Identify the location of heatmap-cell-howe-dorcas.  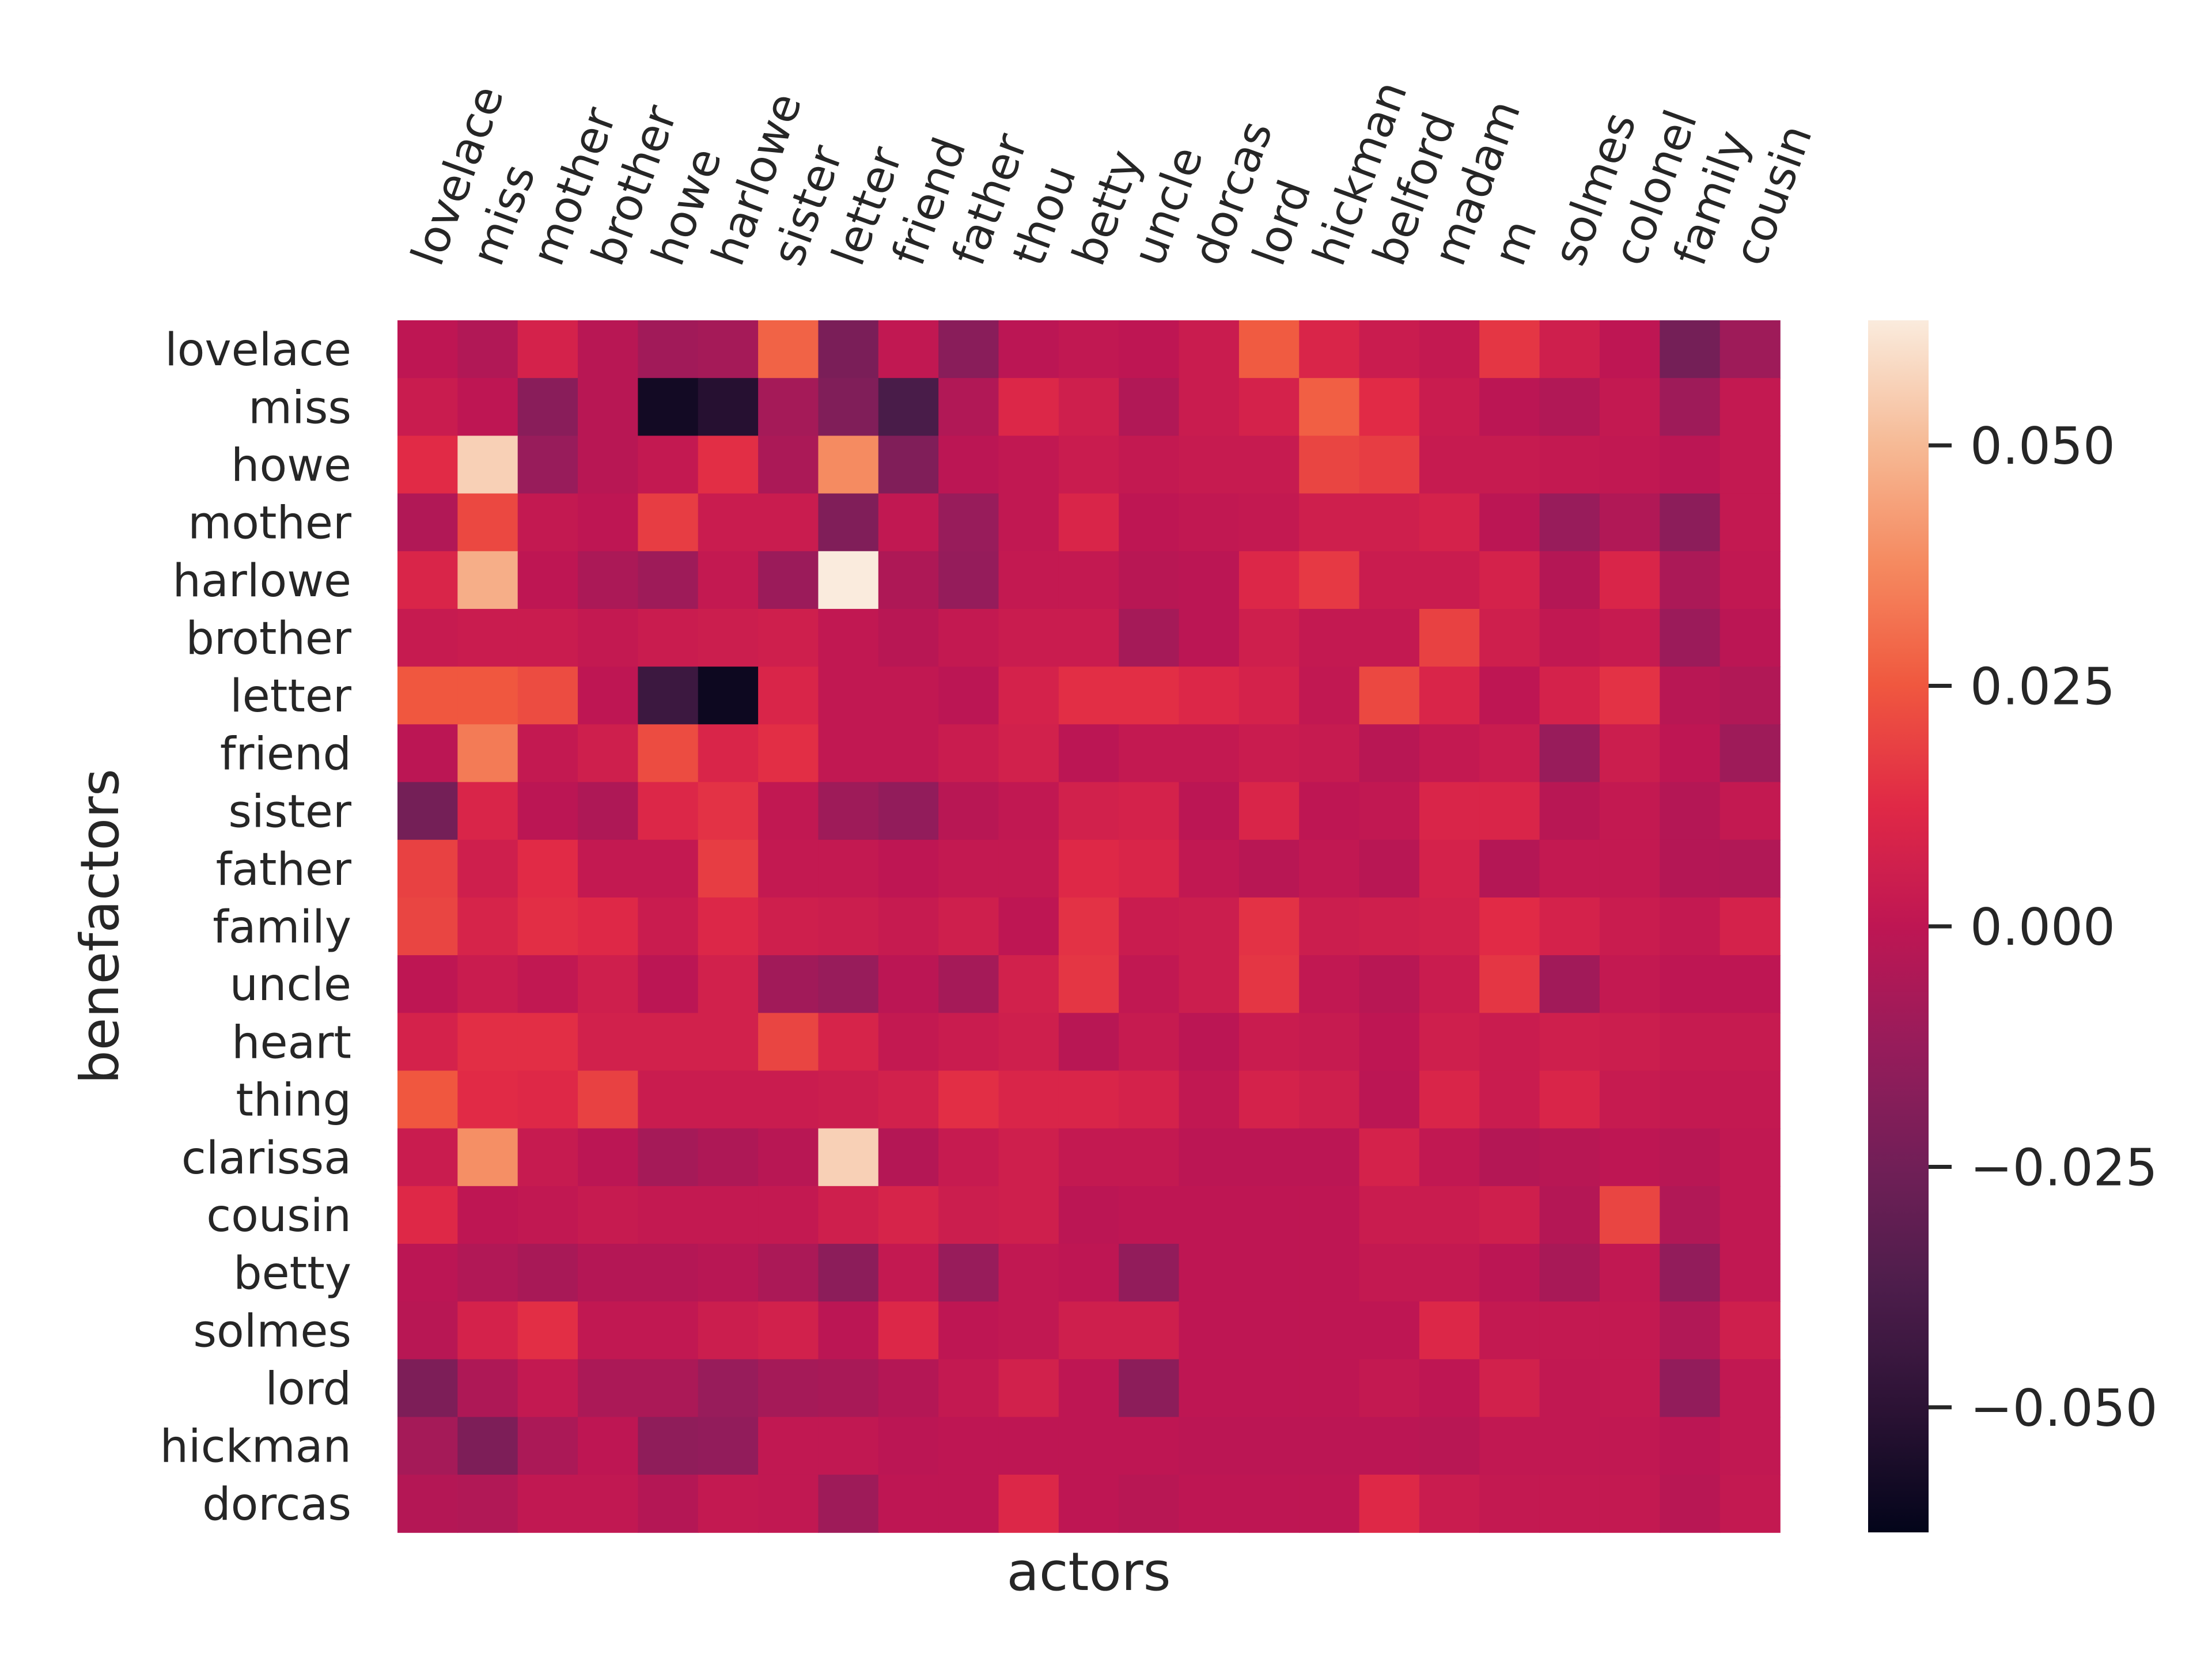
(1209, 465).